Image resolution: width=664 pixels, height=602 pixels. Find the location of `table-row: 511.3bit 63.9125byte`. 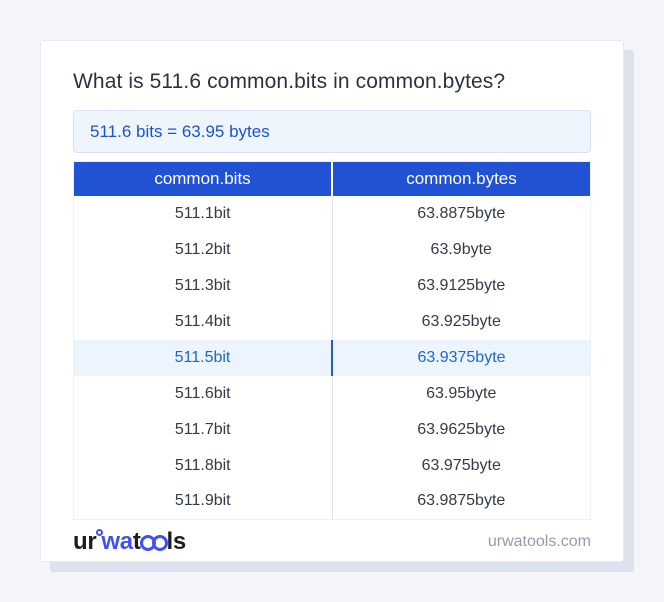

table-row: 511.3bit 63.9125byte is located at coordinates (332, 285).